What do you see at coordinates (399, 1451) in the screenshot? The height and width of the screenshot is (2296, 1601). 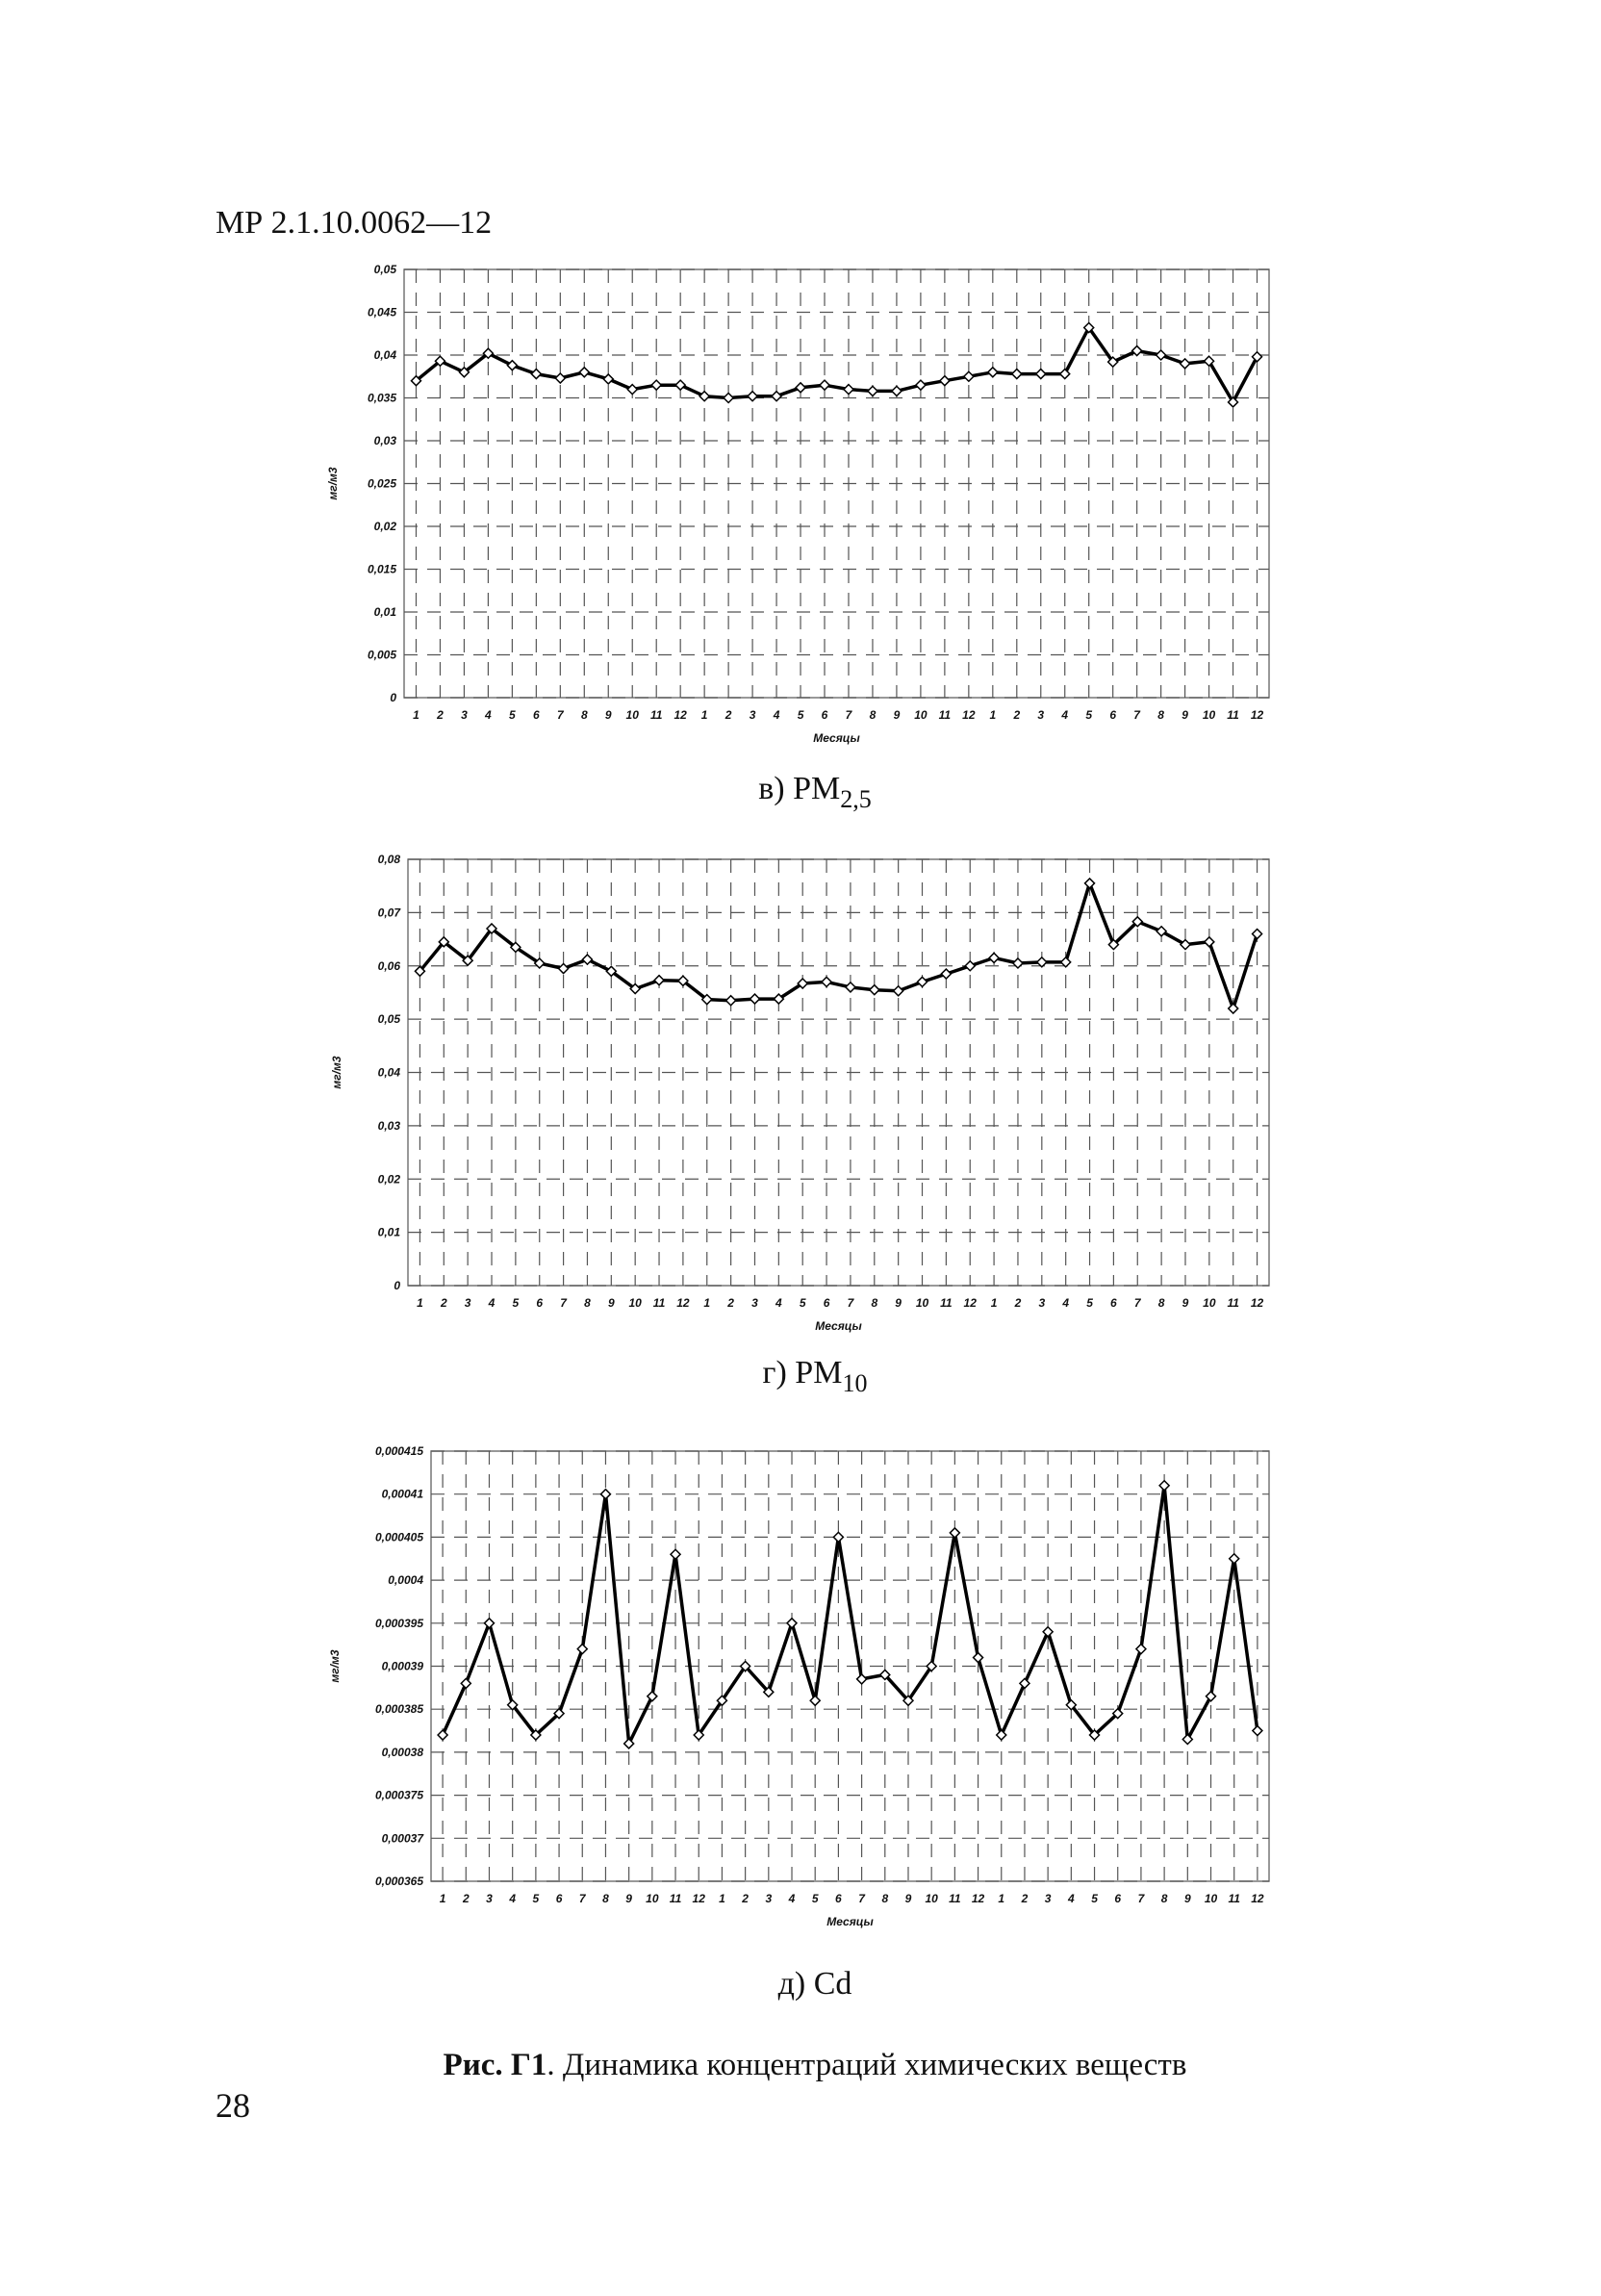 I see `y-tick-label: 0,000415` at bounding box center [399, 1451].